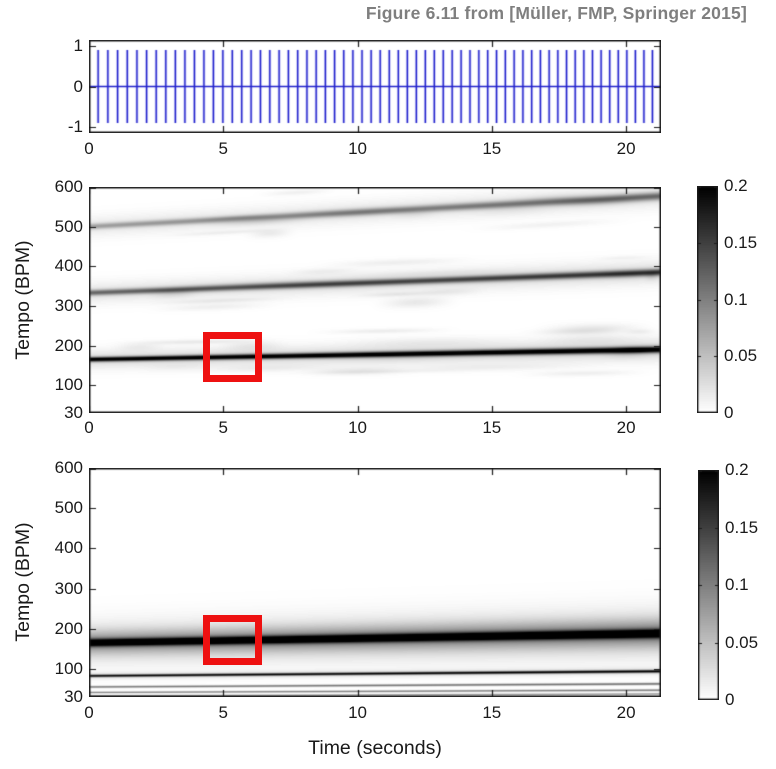 Image resolution: width=776 pixels, height=769 pixels. Describe the element at coordinates (375, 86) in the screenshot. I see `waveform-plot-canvas` at that location.